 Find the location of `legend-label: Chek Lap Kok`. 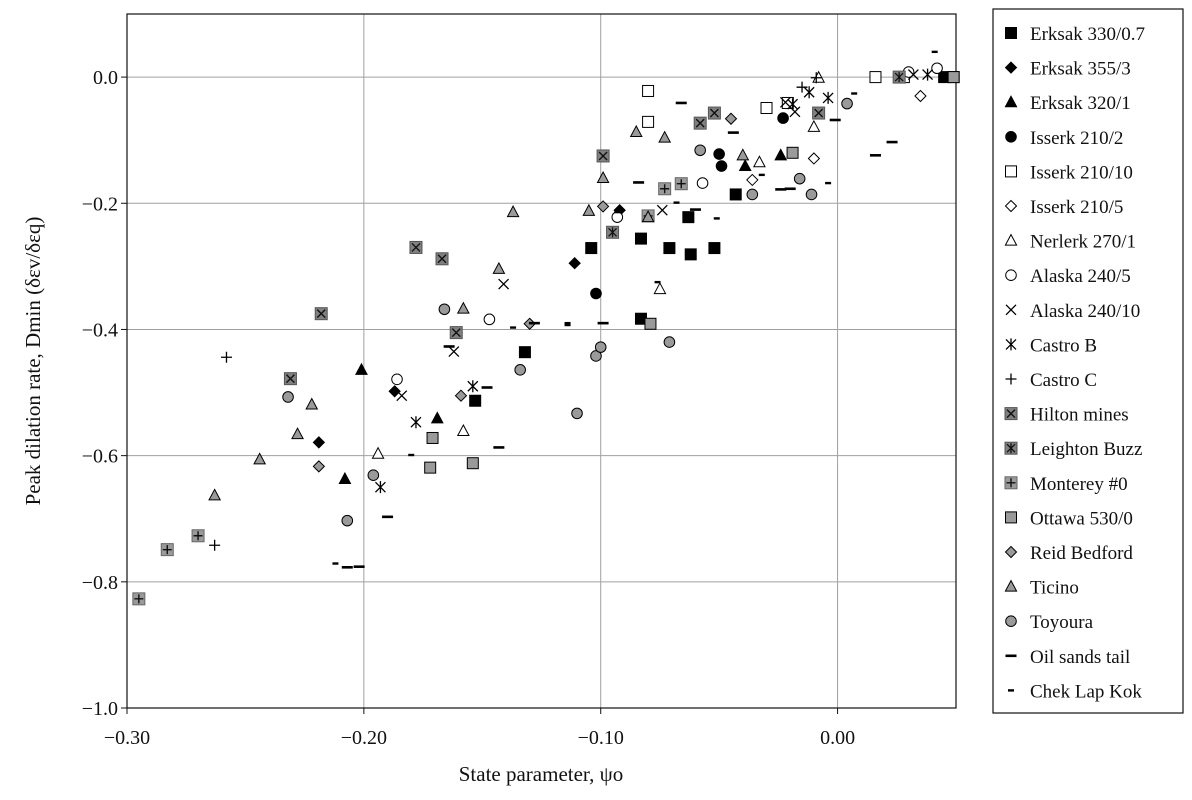

legend-label: Chek Lap Kok is located at coordinates (1086, 691).